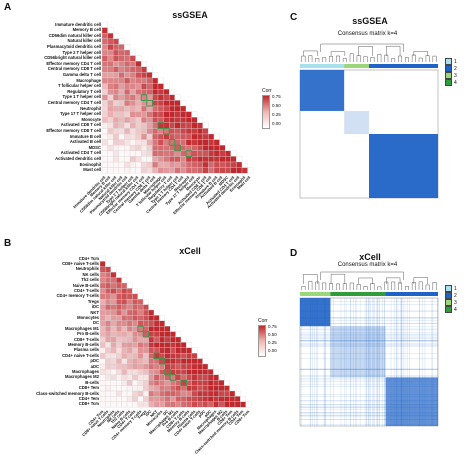  What do you see at coordinates (367, 265) in the screenshot?
I see `panel-d-subtitle: Consensus matrix k=4` at bounding box center [367, 265].